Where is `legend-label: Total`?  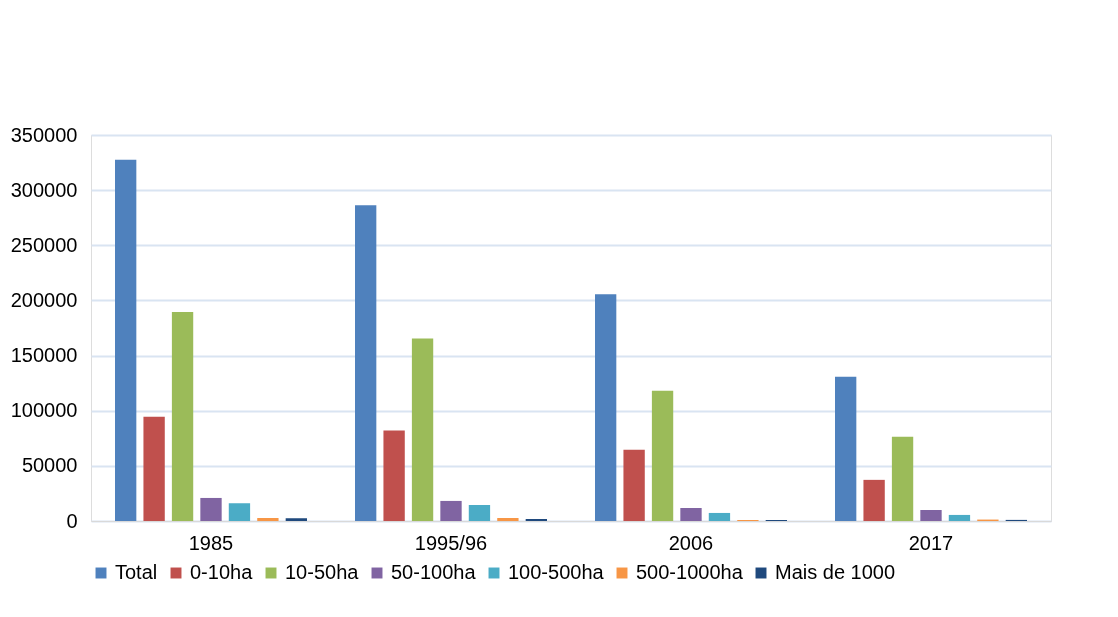
legend-label: Total is located at coordinates (136, 572).